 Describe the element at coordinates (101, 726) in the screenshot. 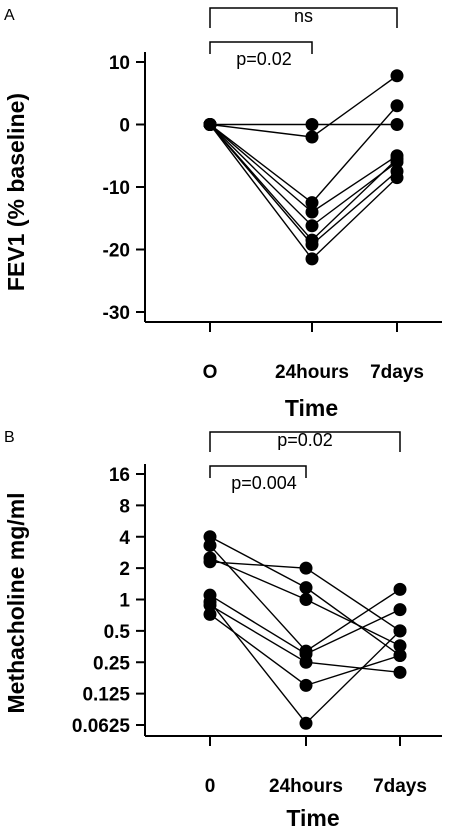

I see `y-tick-label: 0.0625` at that location.